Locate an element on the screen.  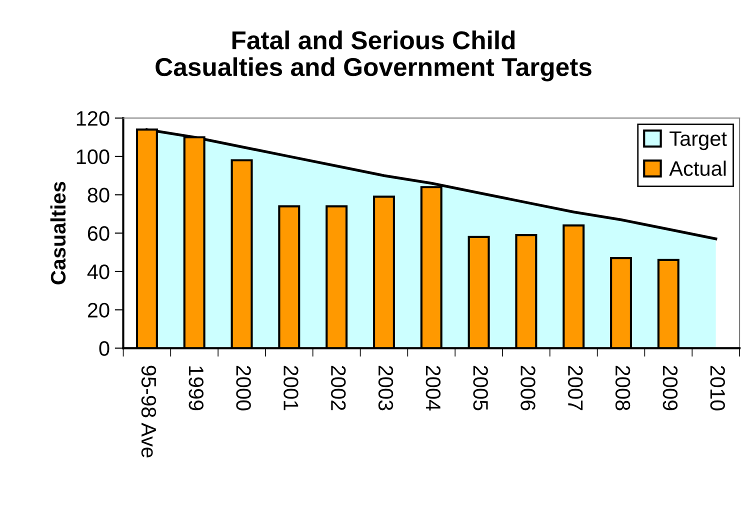
legend-label: Actual is located at coordinates (697, 168).